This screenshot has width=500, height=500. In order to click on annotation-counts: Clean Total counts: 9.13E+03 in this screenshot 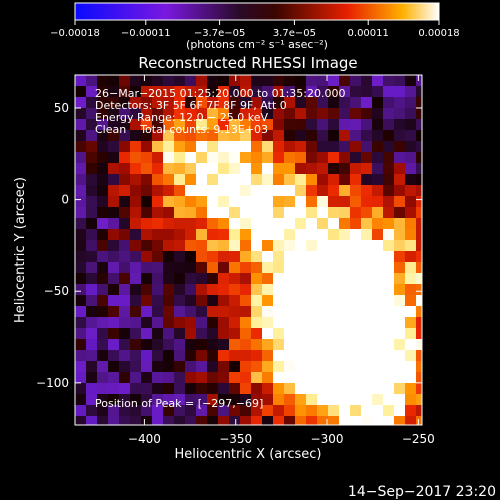, I will do `click(181, 129)`.